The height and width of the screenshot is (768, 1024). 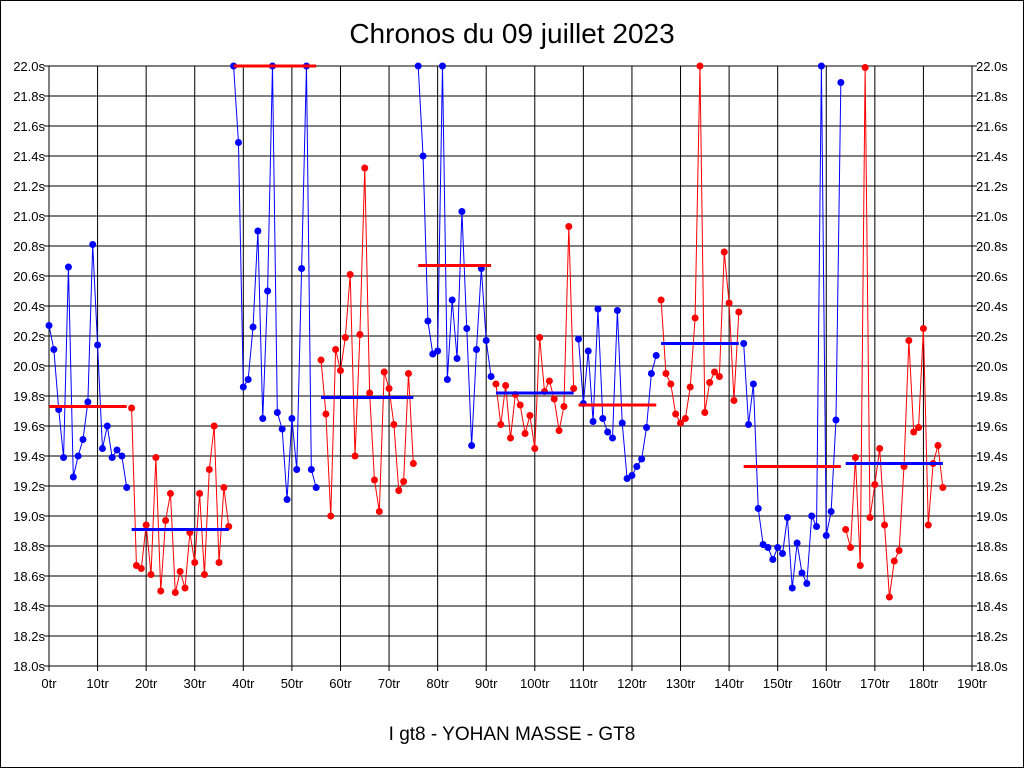 What do you see at coordinates (681, 683) in the screenshot?
I see `x-tick-label: 130tr` at bounding box center [681, 683].